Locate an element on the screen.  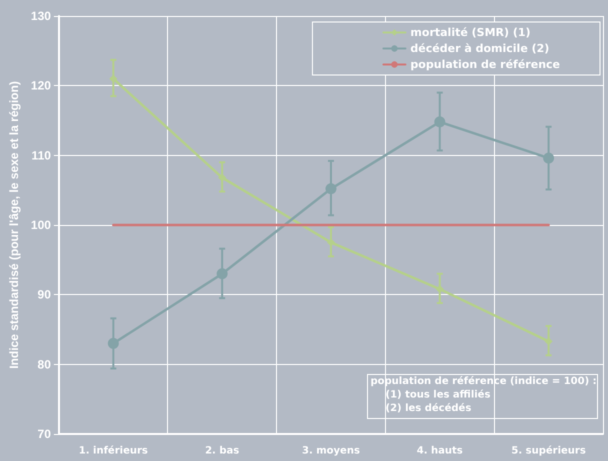
y-tick-label: 100 is located at coordinates (41, 225).